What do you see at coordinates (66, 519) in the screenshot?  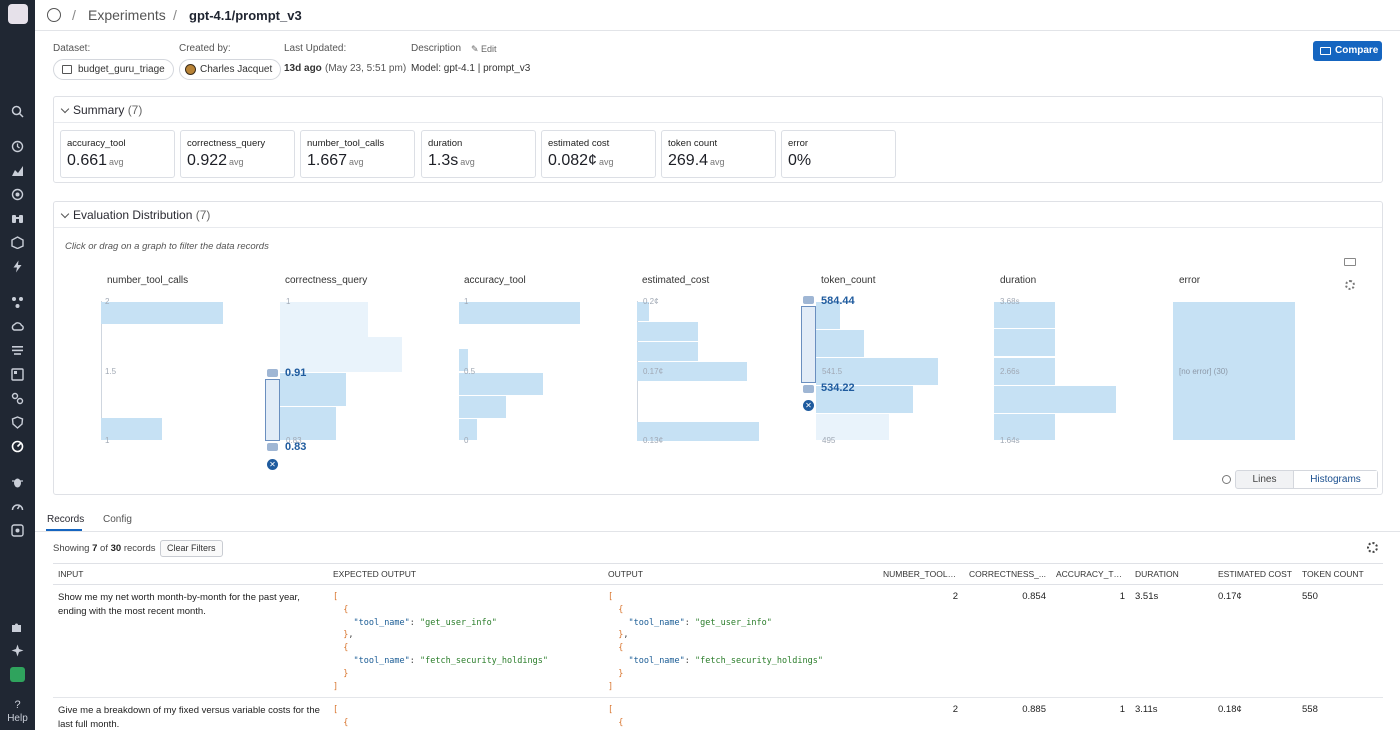 I see `tab-records: Records` at bounding box center [66, 519].